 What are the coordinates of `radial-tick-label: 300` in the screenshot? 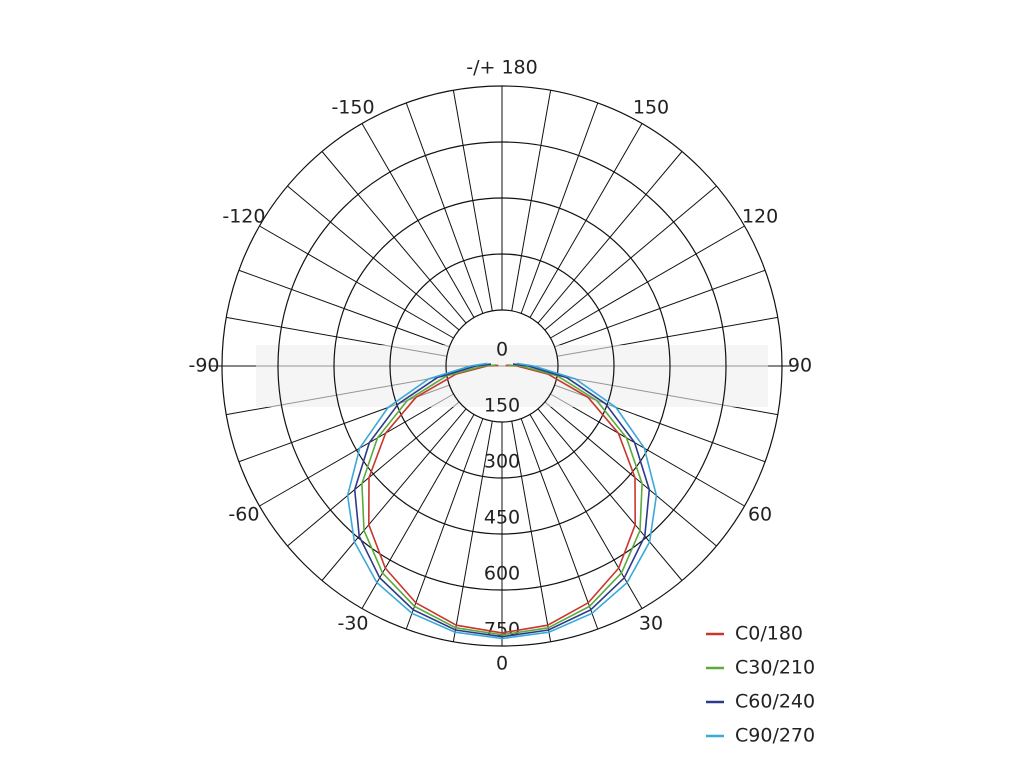 It's located at (502, 462).